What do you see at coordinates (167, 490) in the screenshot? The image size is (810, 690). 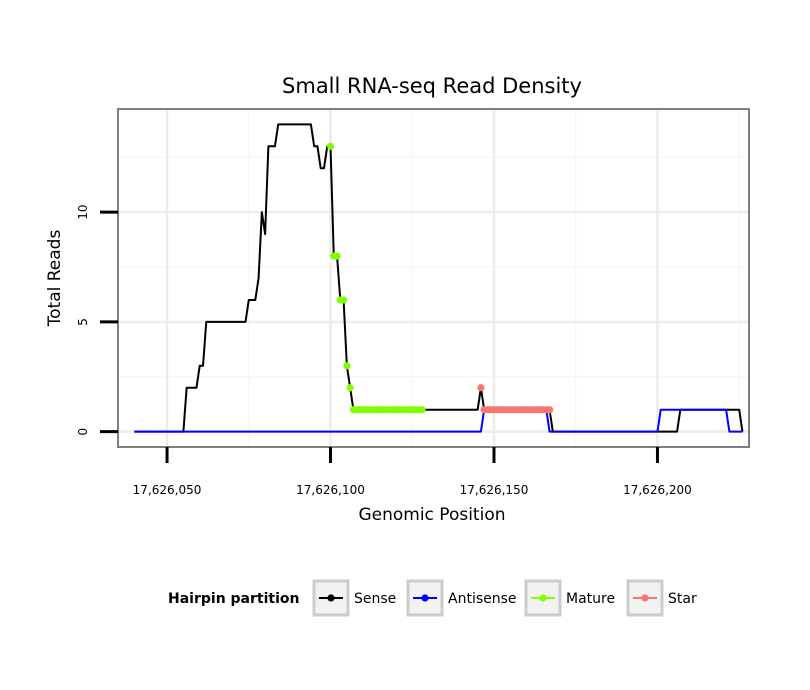 I see `x-tick-label: 17,626,050` at bounding box center [167, 490].